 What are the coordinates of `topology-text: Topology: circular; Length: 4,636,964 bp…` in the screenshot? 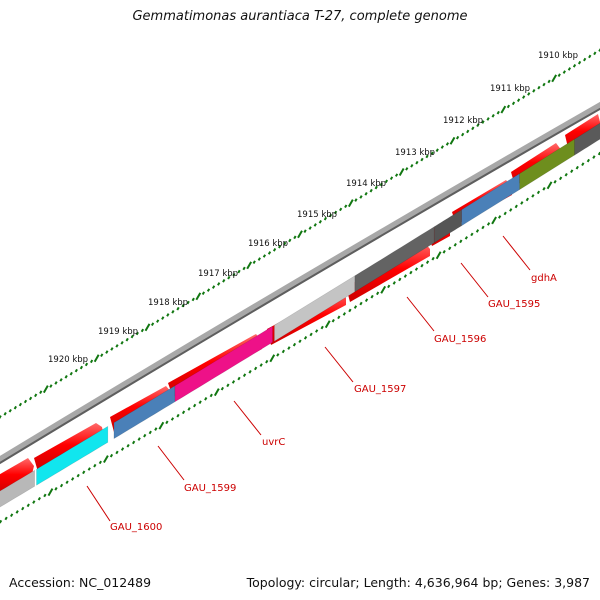 It's located at (418, 582).